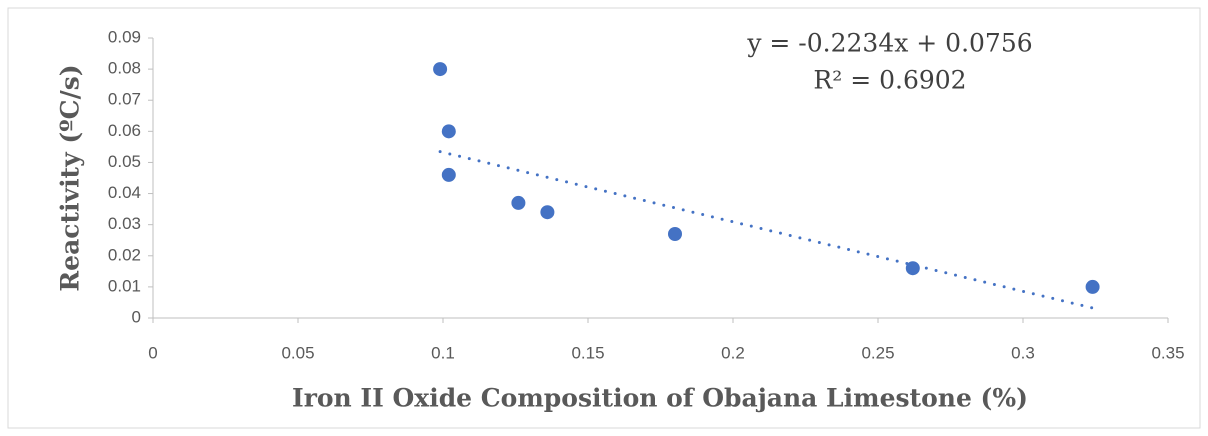 The image size is (1208, 436). Describe the element at coordinates (124, 130) in the screenshot. I see `y-tick-label: 0.06` at that location.